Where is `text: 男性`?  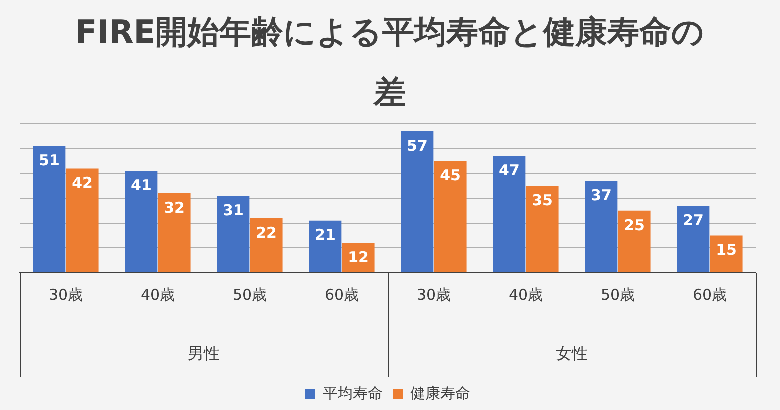
text: 男性 is located at coordinates (204, 354).